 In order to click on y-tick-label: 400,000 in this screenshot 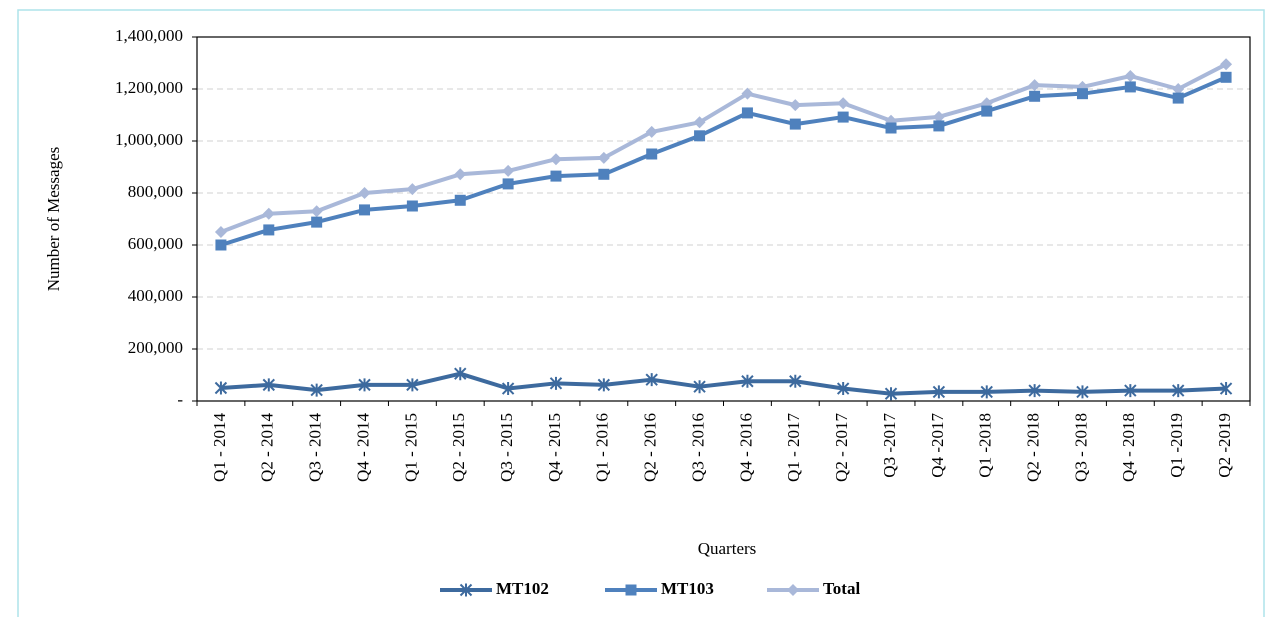, I will do `click(155, 295)`.